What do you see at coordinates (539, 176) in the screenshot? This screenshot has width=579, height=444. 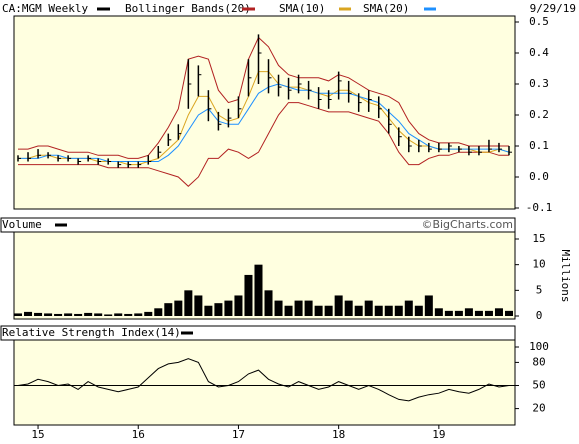 I see `y-tick-label: 0.0` at bounding box center [539, 176].